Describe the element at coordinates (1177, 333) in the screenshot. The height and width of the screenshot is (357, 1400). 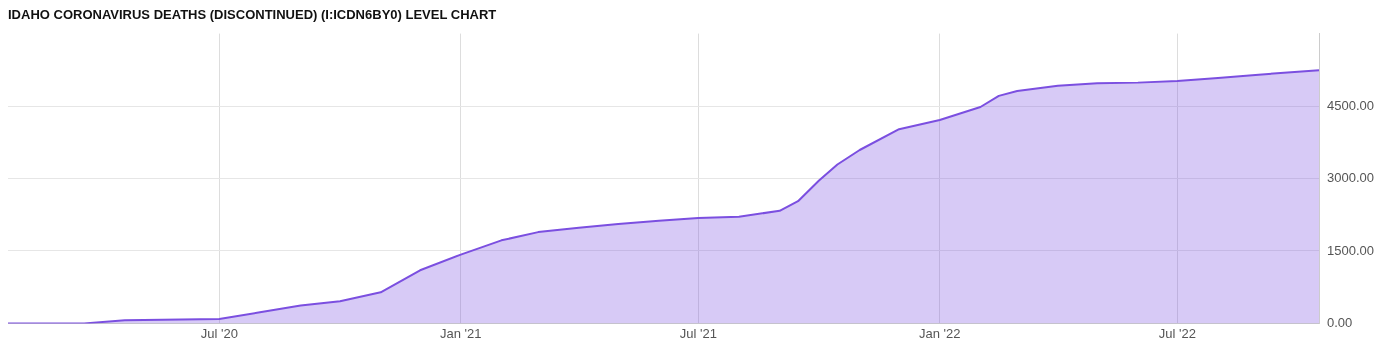
I see `x-tick-label: Jul '22` at that location.